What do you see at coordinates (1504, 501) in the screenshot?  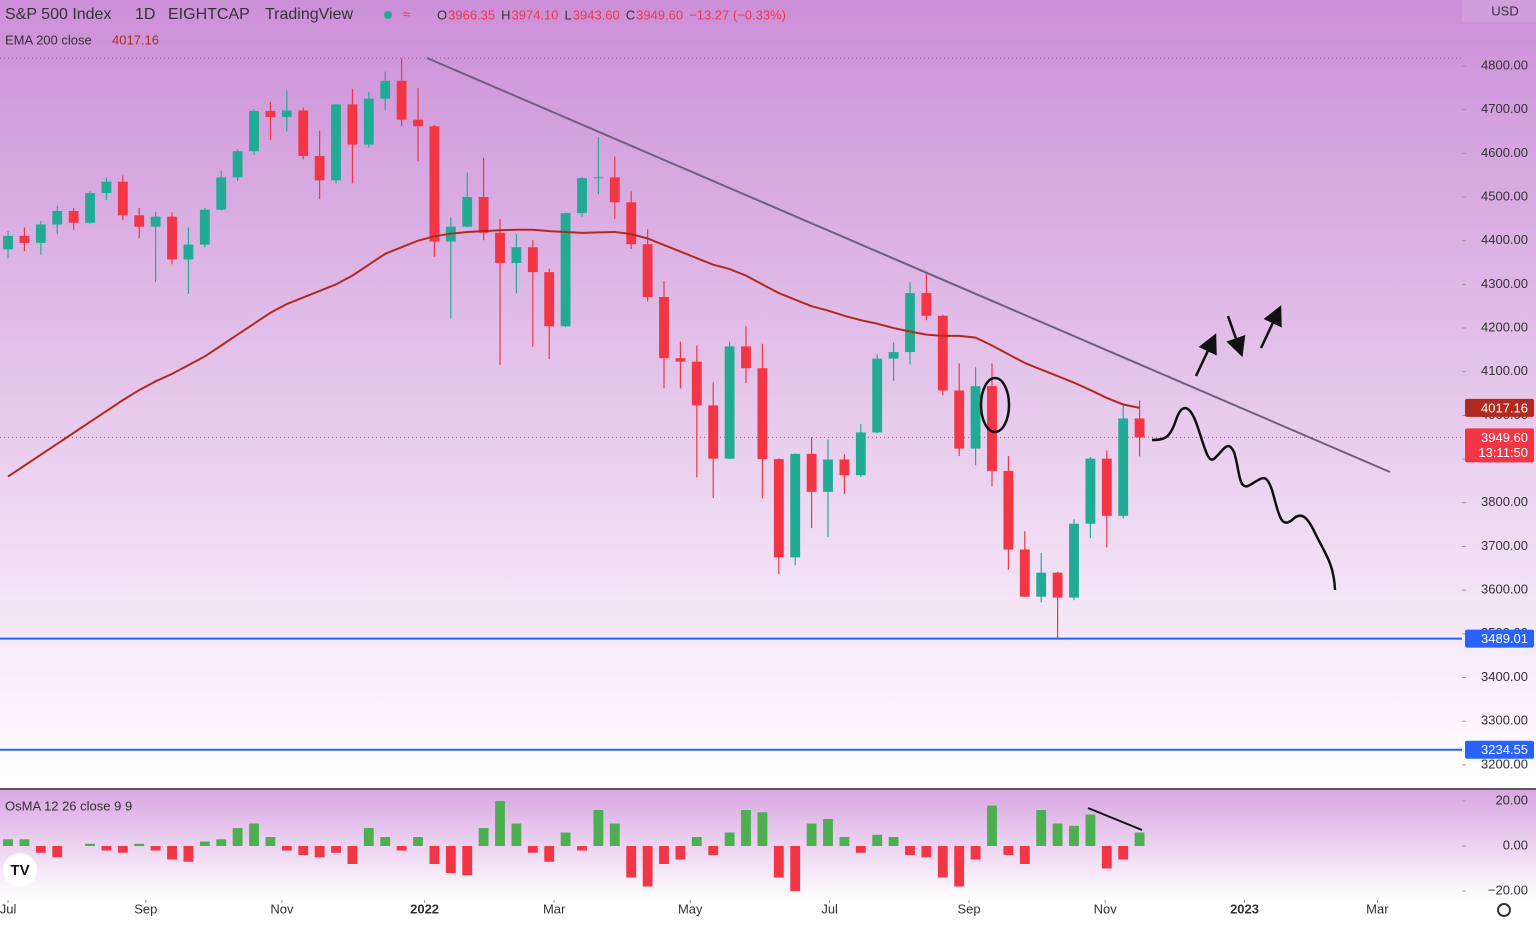 I see `y-tick-label: 3800.00` at bounding box center [1504, 501].